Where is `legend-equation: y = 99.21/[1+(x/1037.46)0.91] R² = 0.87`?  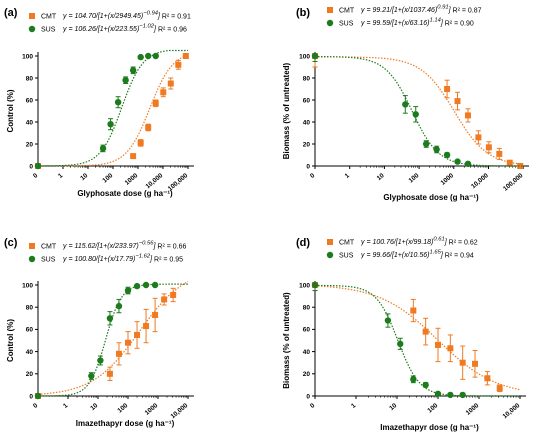
legend-equation: y = 99.21/[1+(x/1037.46)0.91] R² = 0.87 is located at coordinates (421, 10).